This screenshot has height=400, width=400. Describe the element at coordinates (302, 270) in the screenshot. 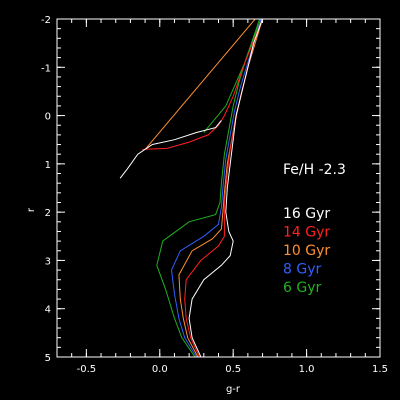

I see `legend-entry-8-gyr: 8 Gyr` at that location.